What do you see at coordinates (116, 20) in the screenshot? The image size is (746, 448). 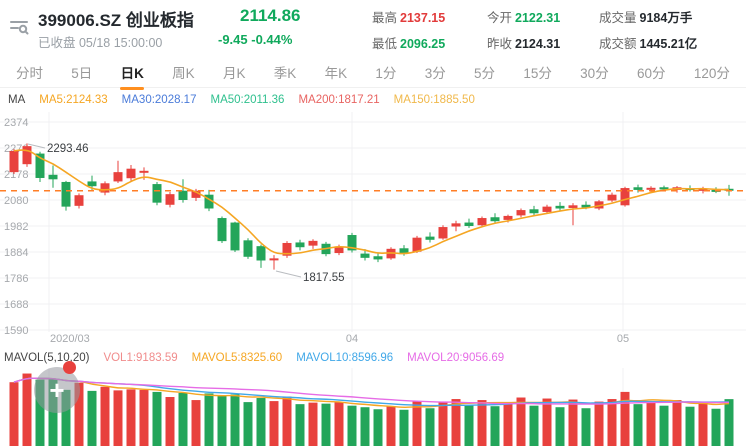 I see `symbol-title: 399006.SZ 创业板指` at bounding box center [116, 20].